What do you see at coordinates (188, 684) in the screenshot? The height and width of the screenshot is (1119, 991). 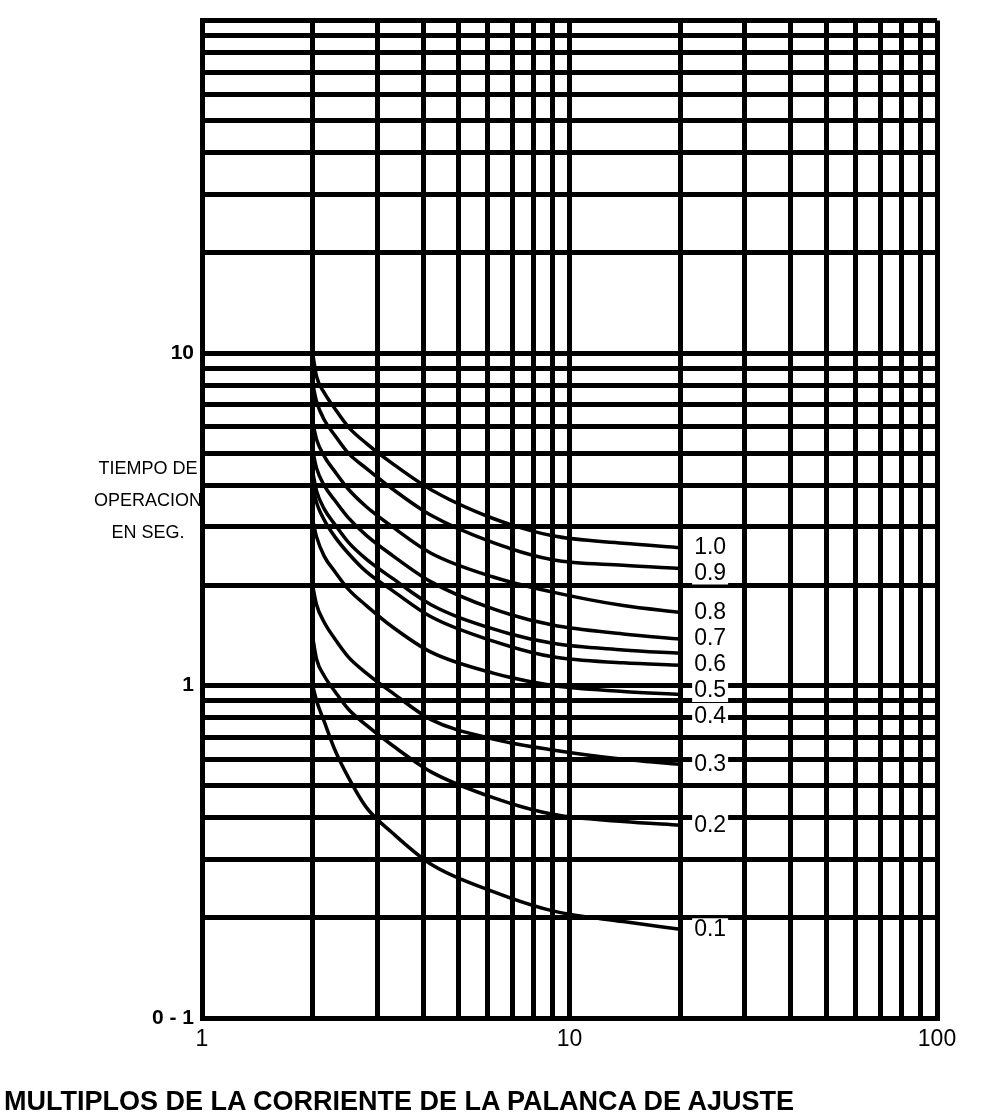 I see `y-tick-label: 1` at bounding box center [188, 684].